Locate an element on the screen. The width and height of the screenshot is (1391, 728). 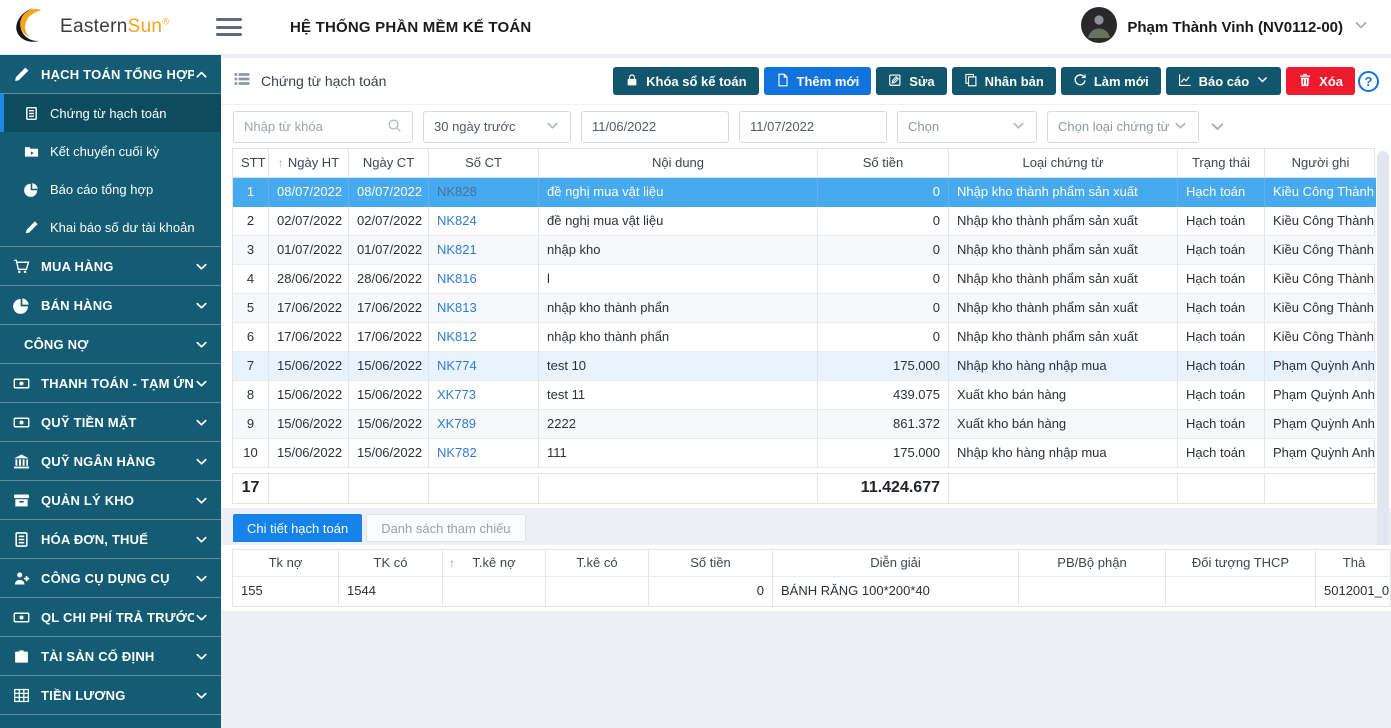
column-header: Người ghi is located at coordinates (1320, 163).